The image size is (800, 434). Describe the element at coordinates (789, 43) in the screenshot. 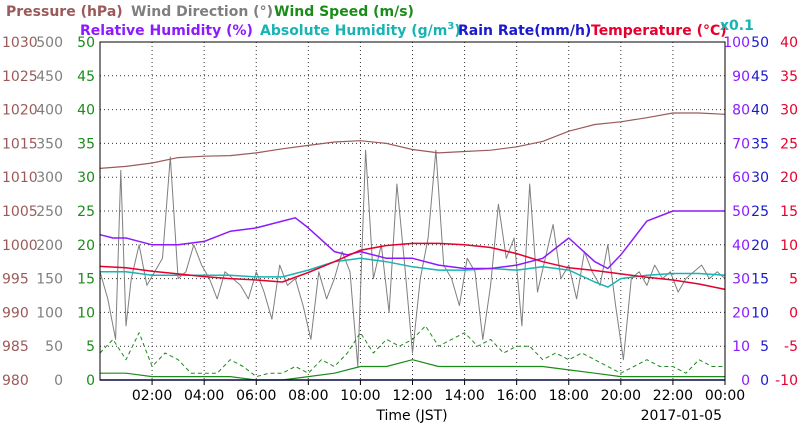

I see `temperature-tick-label: 40` at that location.